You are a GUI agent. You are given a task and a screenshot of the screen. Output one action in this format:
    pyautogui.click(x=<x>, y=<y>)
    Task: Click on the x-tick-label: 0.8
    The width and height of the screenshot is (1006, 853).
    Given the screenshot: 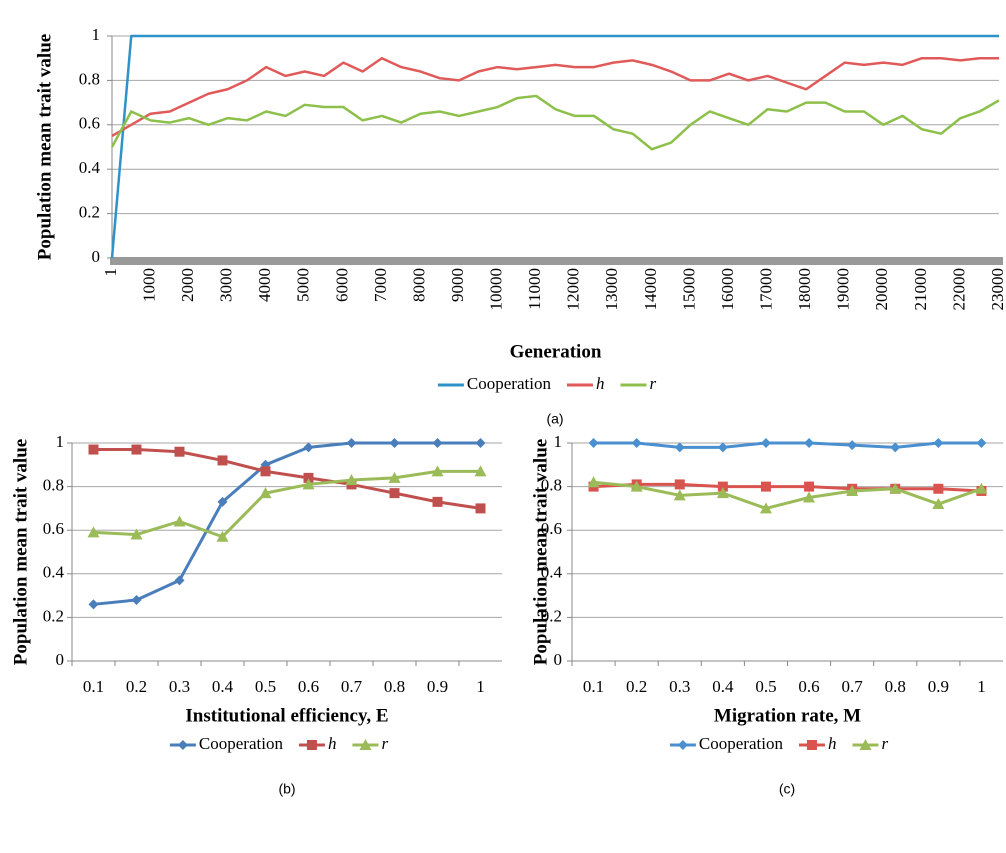 What is the action you would take?
    pyautogui.click(x=394, y=686)
    